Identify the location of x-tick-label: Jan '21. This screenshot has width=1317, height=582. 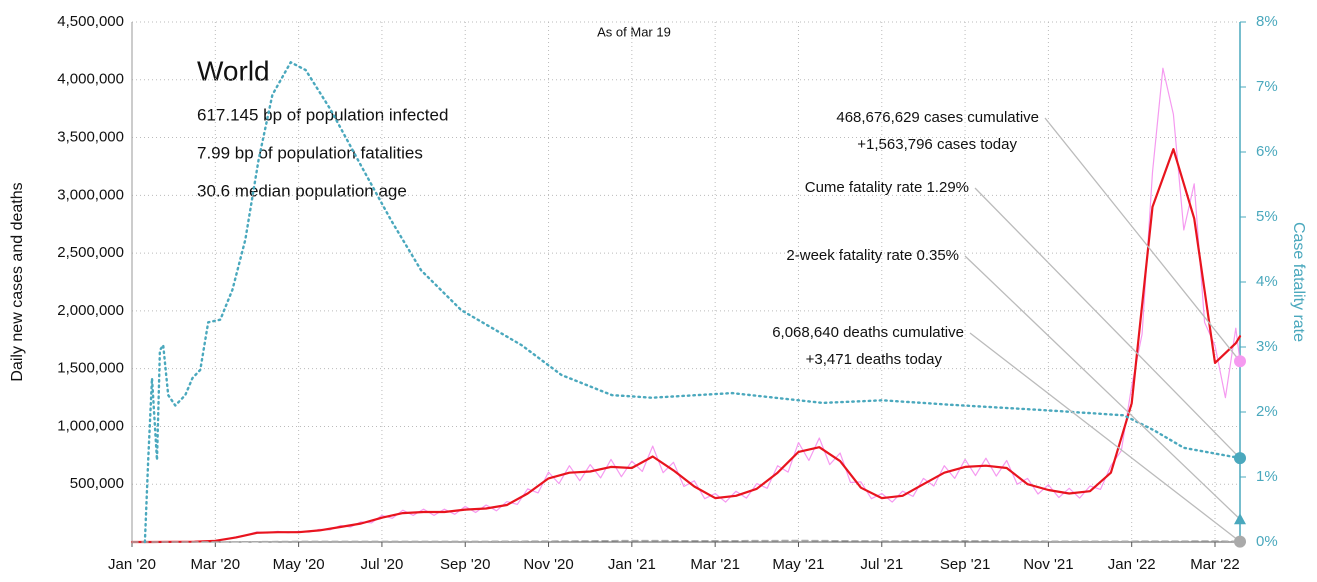
(632, 564).